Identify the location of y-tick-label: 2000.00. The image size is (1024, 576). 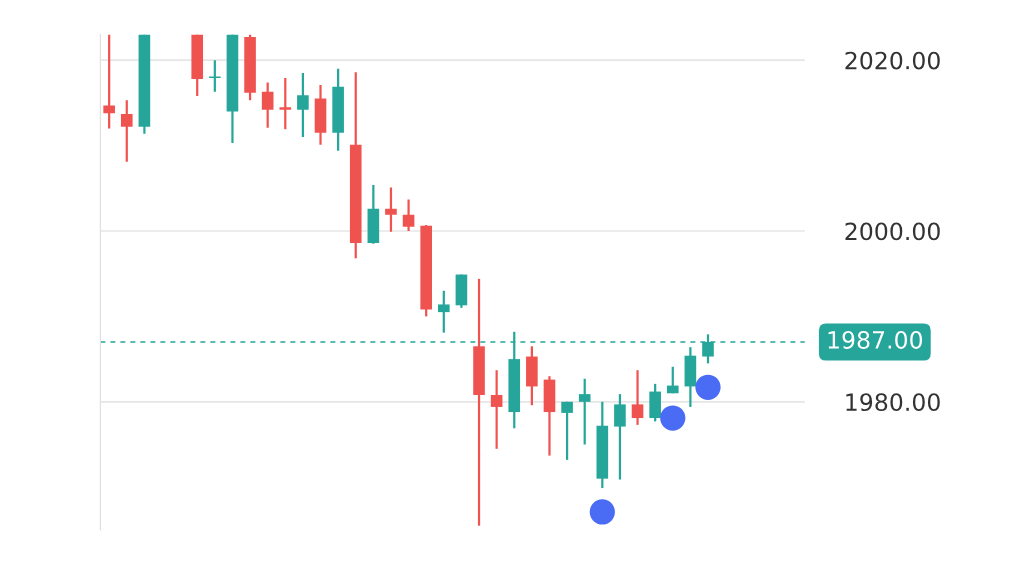
(892, 231).